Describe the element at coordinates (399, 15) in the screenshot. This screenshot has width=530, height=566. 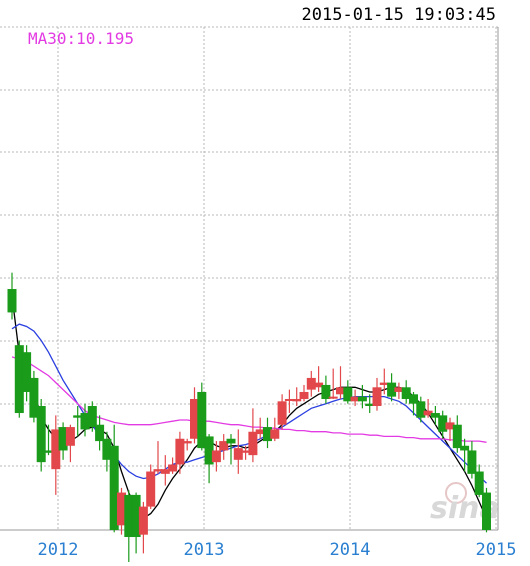
I see `timestamp: 2015-01-15 19:03:45` at that location.